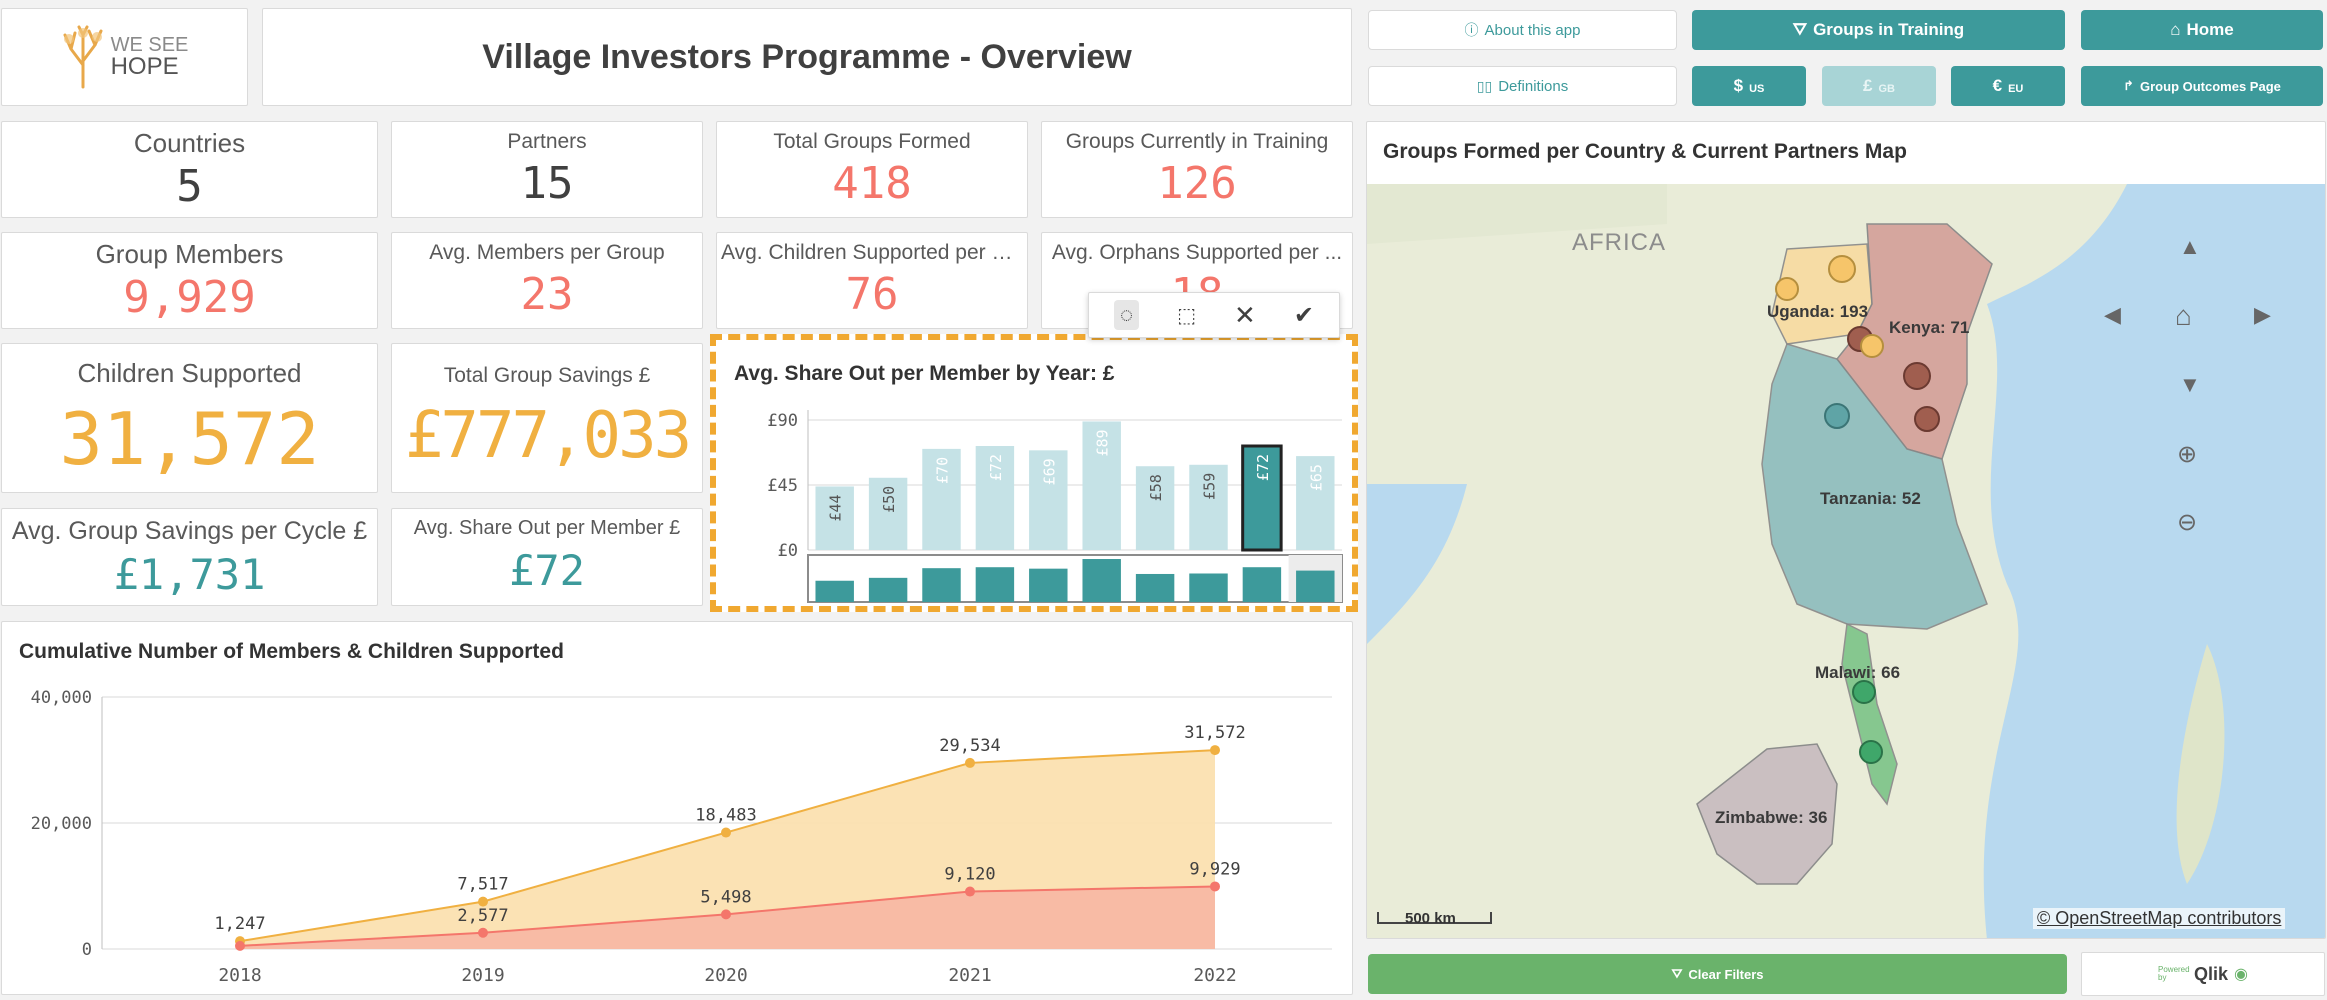 This screenshot has height=1000, width=2327. I want to click on pan-right-icon: ▶, so click(2262, 314).